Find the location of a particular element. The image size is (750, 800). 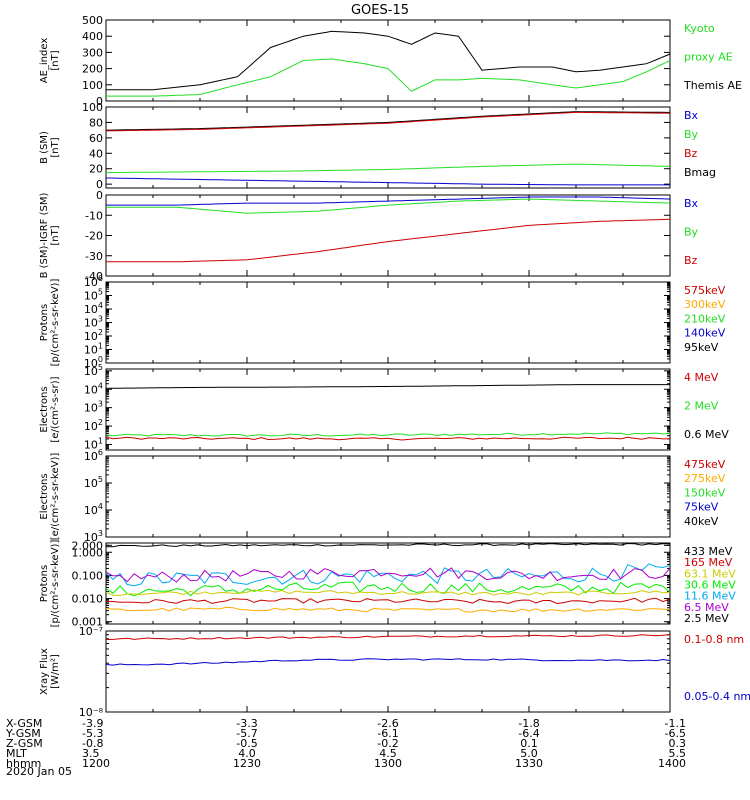

series-6-5-mev is located at coordinates (388, 575).